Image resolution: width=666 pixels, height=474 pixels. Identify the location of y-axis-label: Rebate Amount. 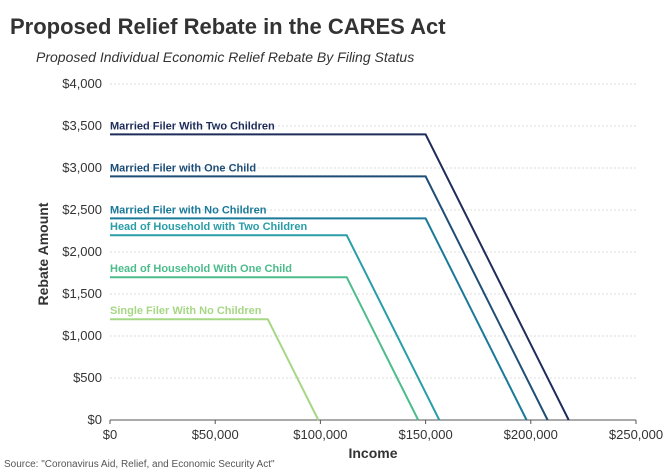
(43, 253).